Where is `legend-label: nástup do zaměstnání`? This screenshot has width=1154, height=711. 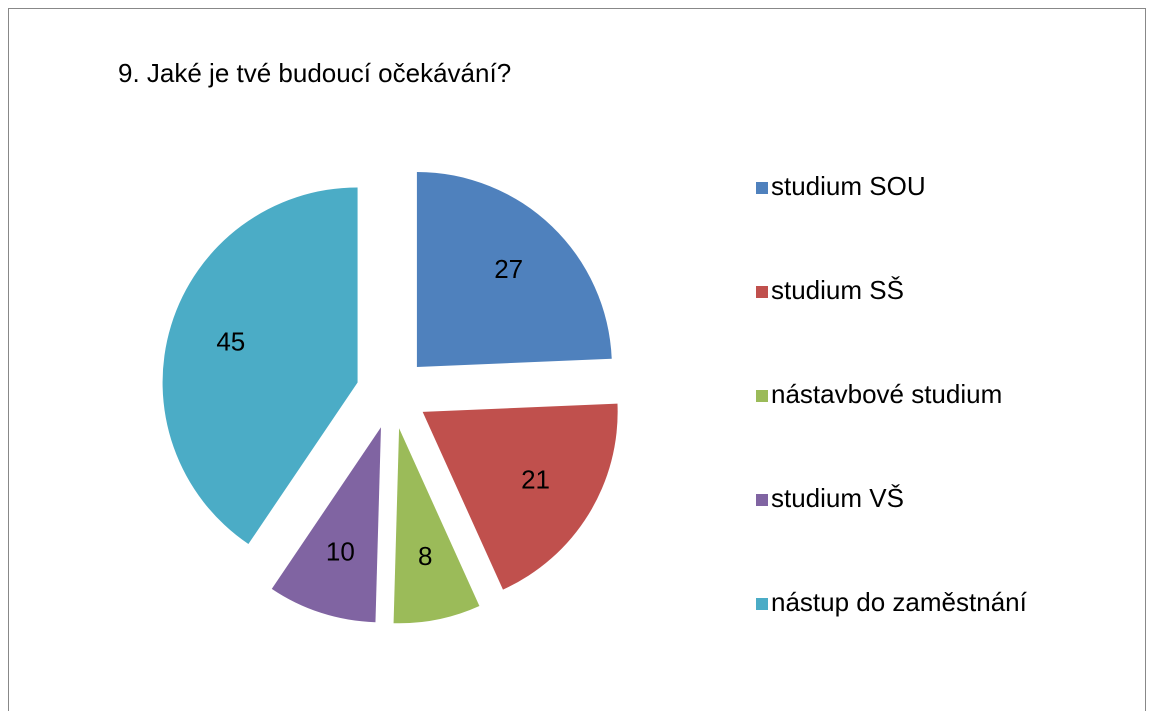 legend-label: nástup do zaměstnání is located at coordinates (899, 602).